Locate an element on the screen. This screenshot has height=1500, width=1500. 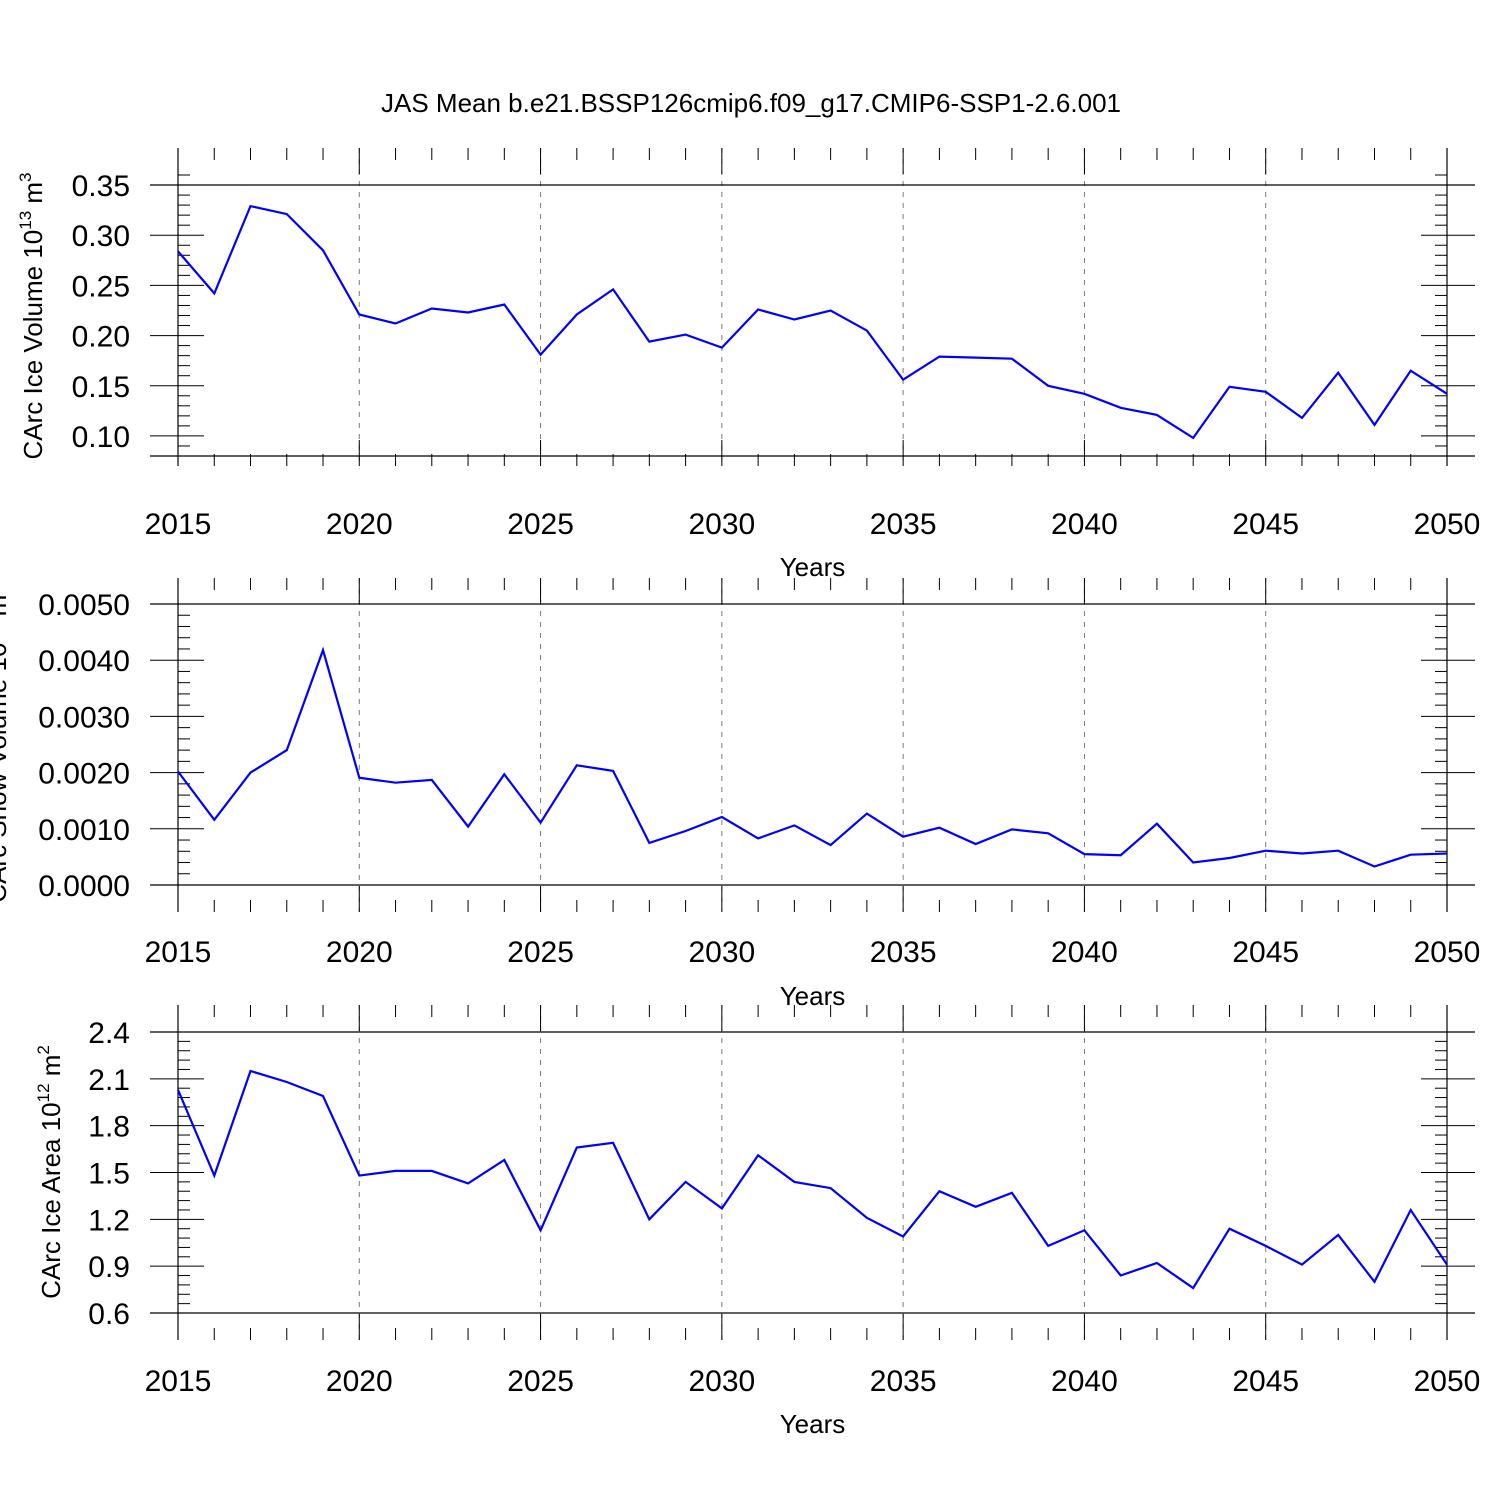
y-tick-label: 0.6 is located at coordinates (109, 1314).